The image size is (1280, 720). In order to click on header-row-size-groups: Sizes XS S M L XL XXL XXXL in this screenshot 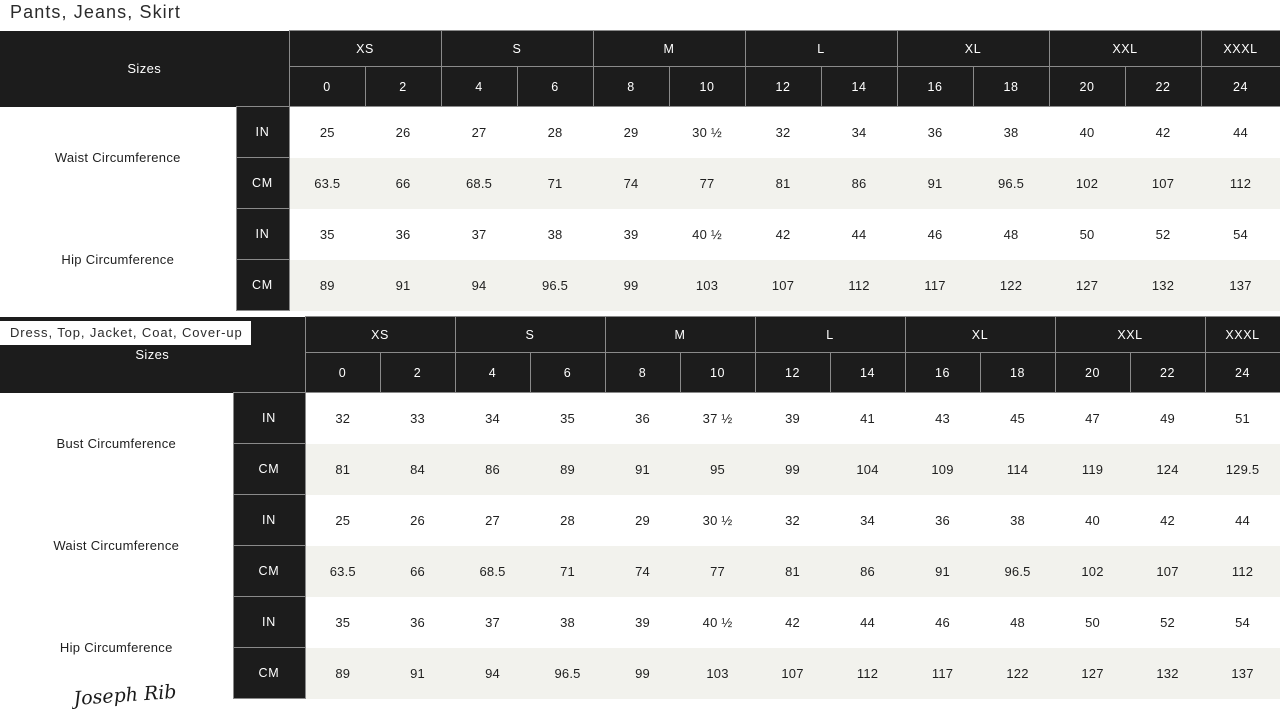, I will do `click(640, 68)`.